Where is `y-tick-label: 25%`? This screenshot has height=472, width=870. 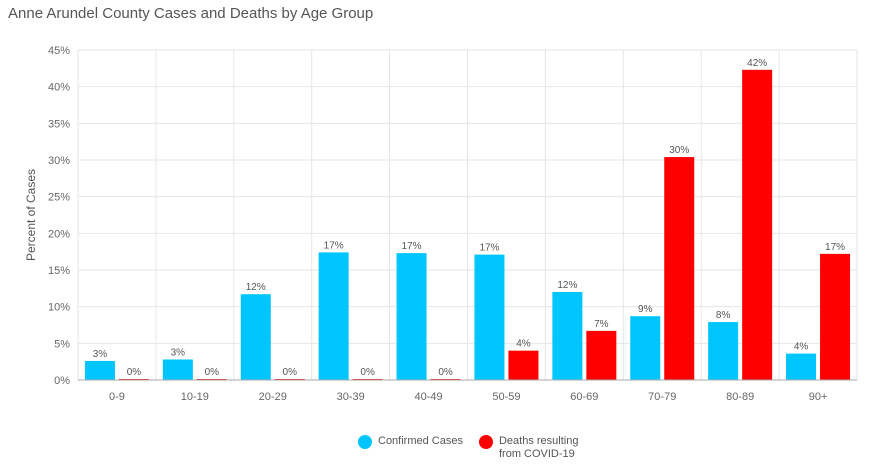 y-tick-label: 25% is located at coordinates (59, 198).